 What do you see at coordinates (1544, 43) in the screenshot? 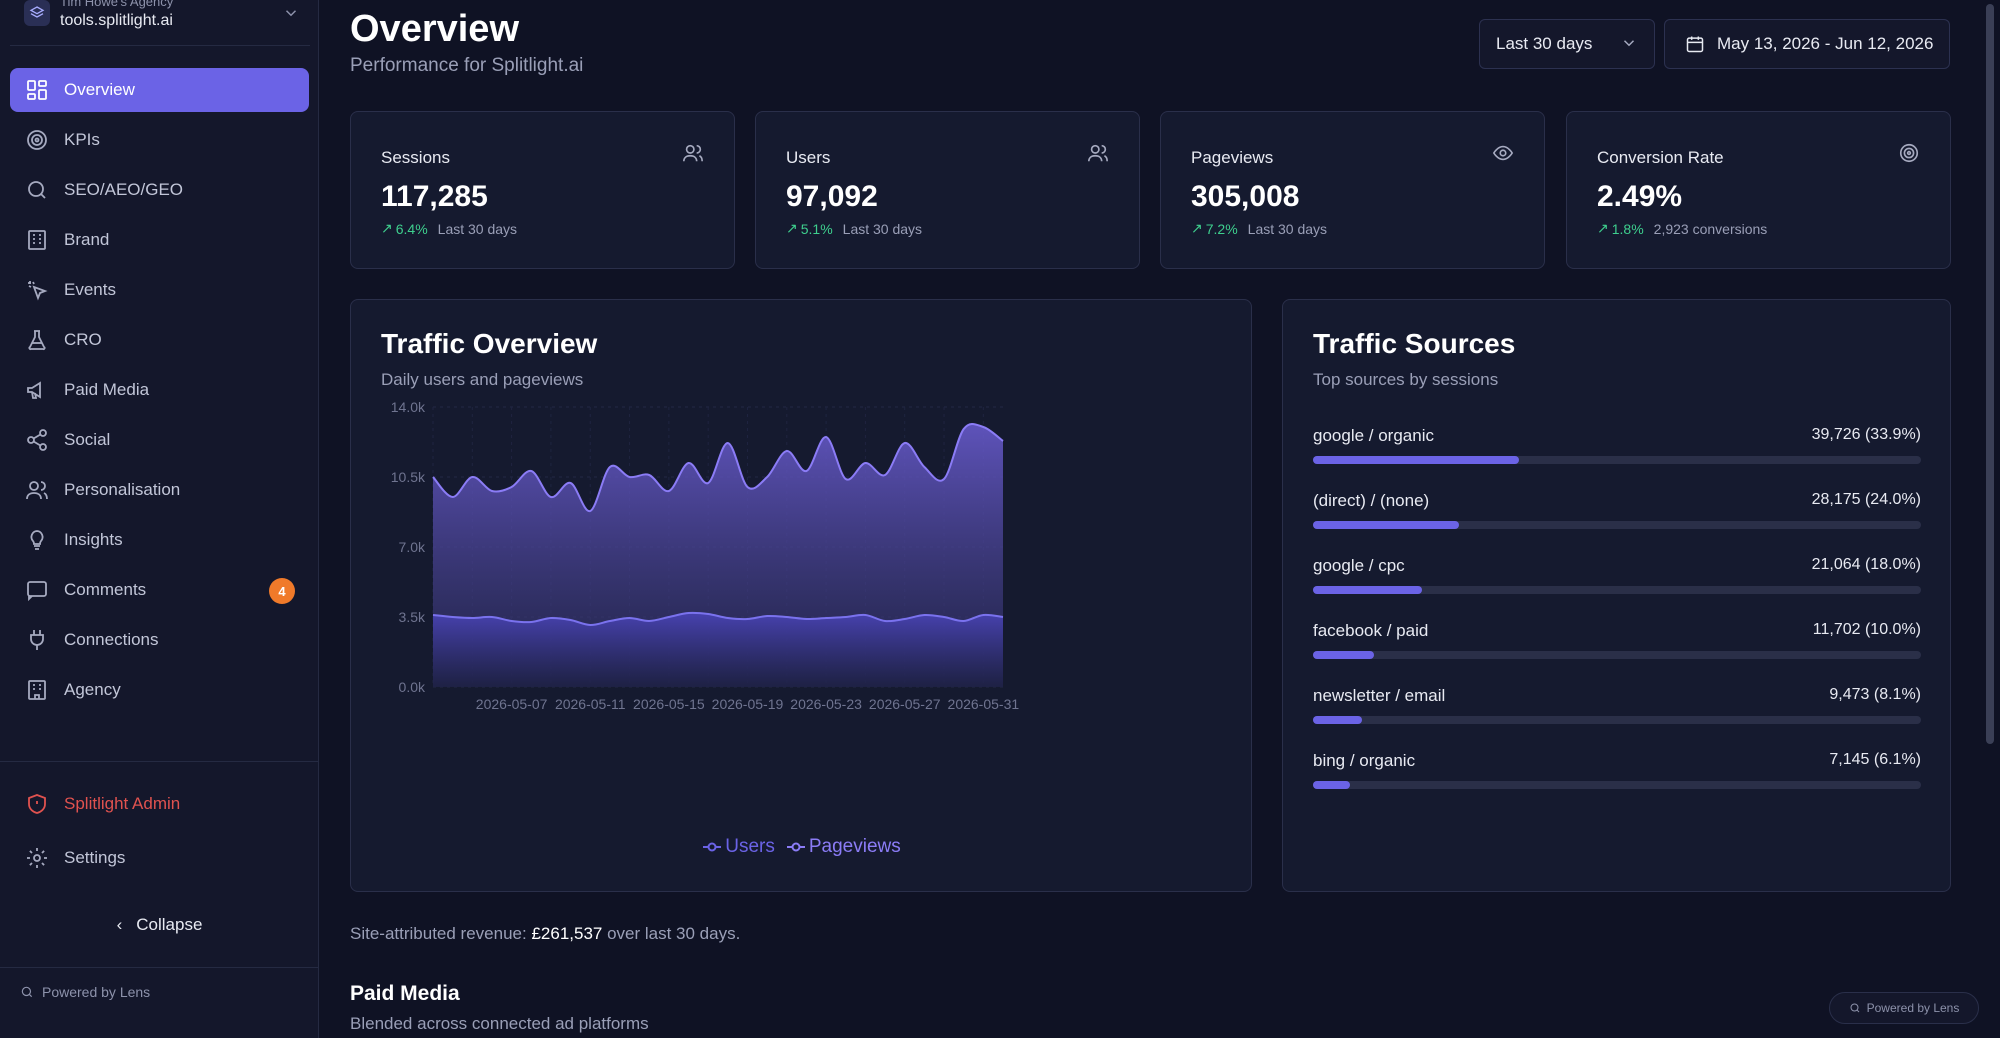
I see `range-select-value: Last 30 days` at bounding box center [1544, 43].